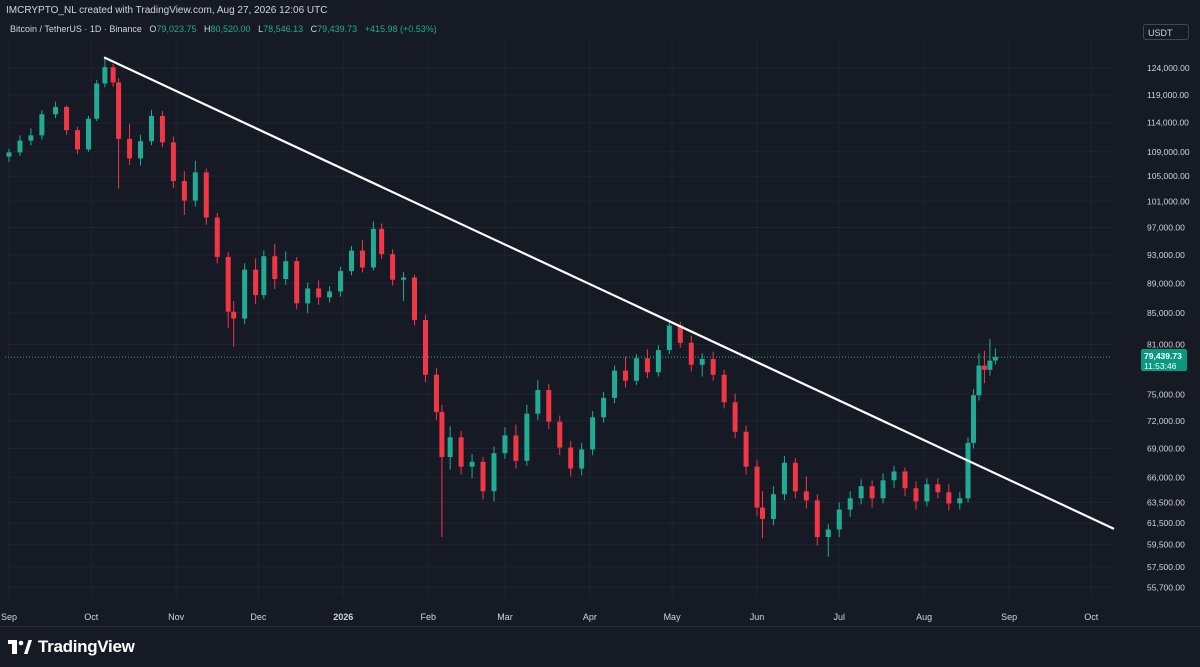 This screenshot has height=667, width=1200. What do you see at coordinates (1168, 95) in the screenshot?
I see `price-tick-label: 119,000.00` at bounding box center [1168, 95].